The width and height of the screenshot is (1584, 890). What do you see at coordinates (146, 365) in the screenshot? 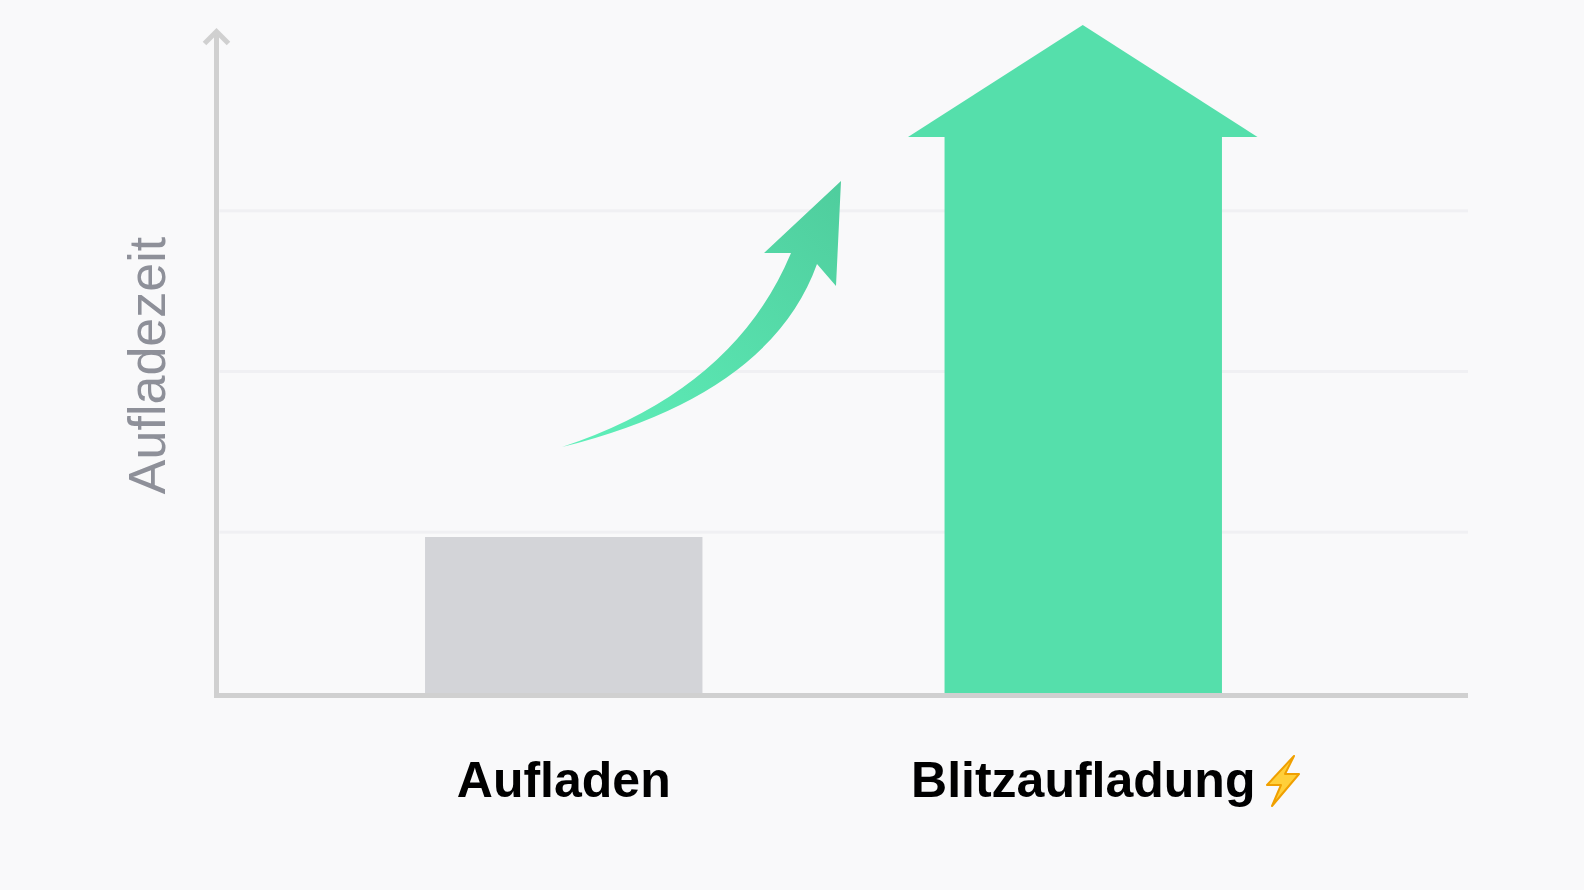
I see `y-axis-title: Aufladezeit` at bounding box center [146, 365].